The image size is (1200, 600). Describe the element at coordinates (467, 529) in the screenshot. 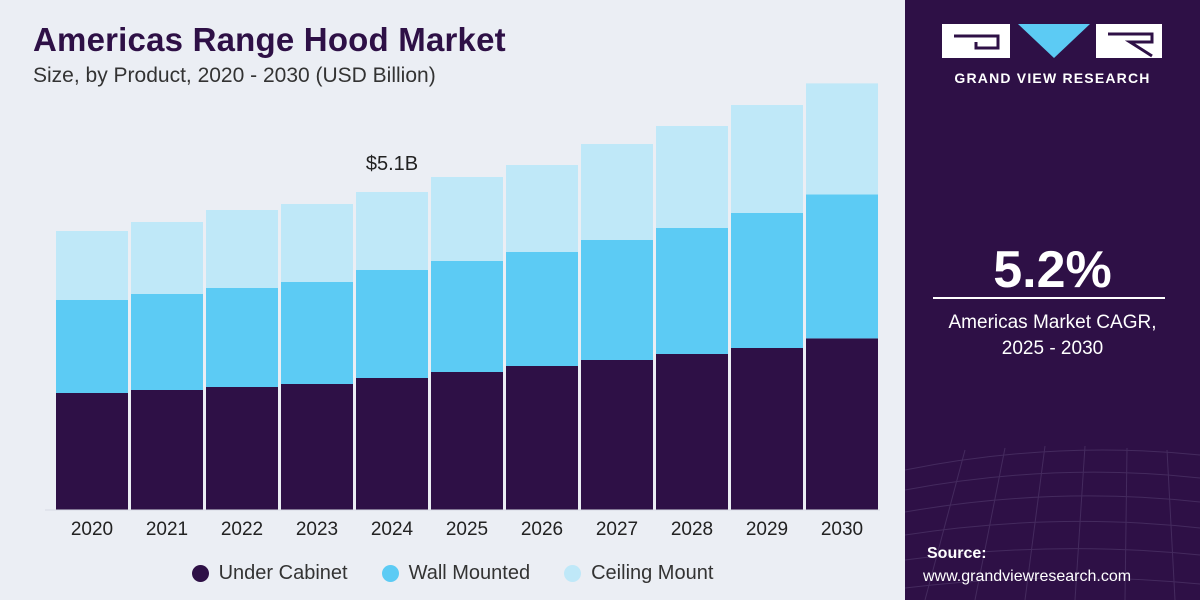

I see `x-tick-2025: 2025` at that location.